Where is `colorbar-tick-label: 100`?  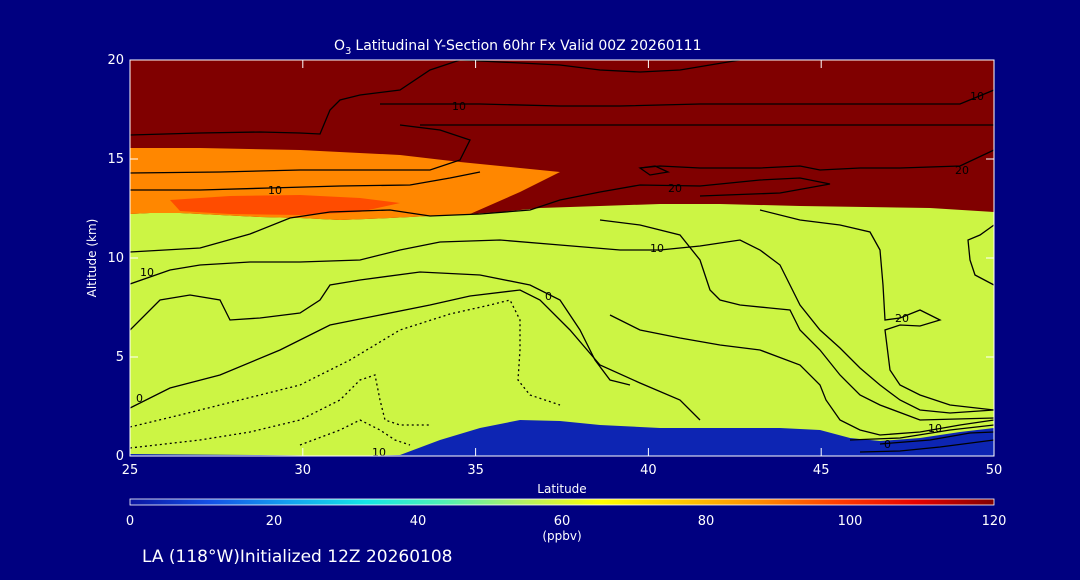 colorbar-tick-label: 100 is located at coordinates (850, 521).